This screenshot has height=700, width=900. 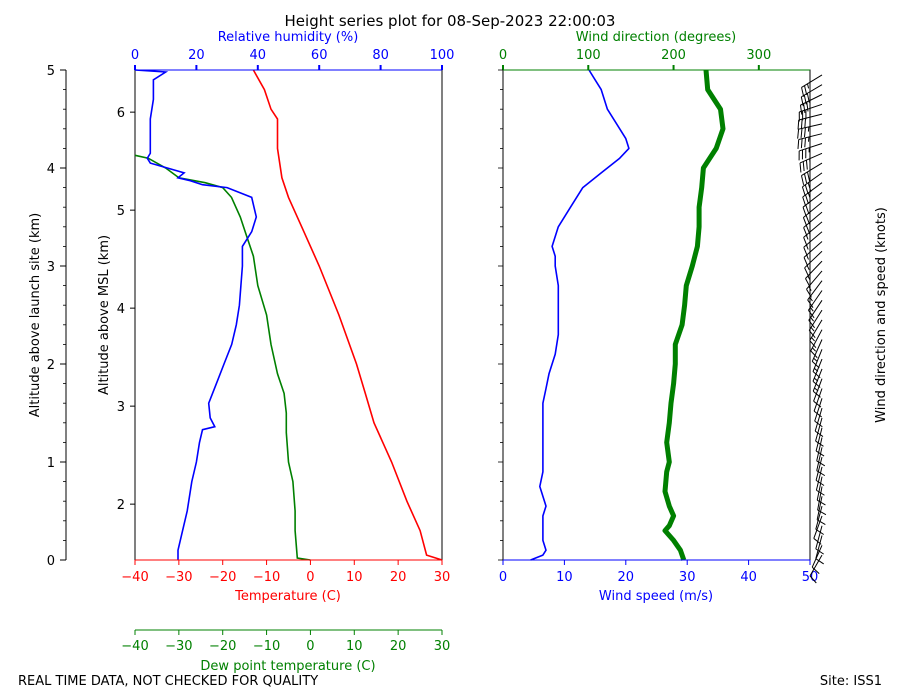 I want to click on humidity-tick-label: 60, so click(x=319, y=55).